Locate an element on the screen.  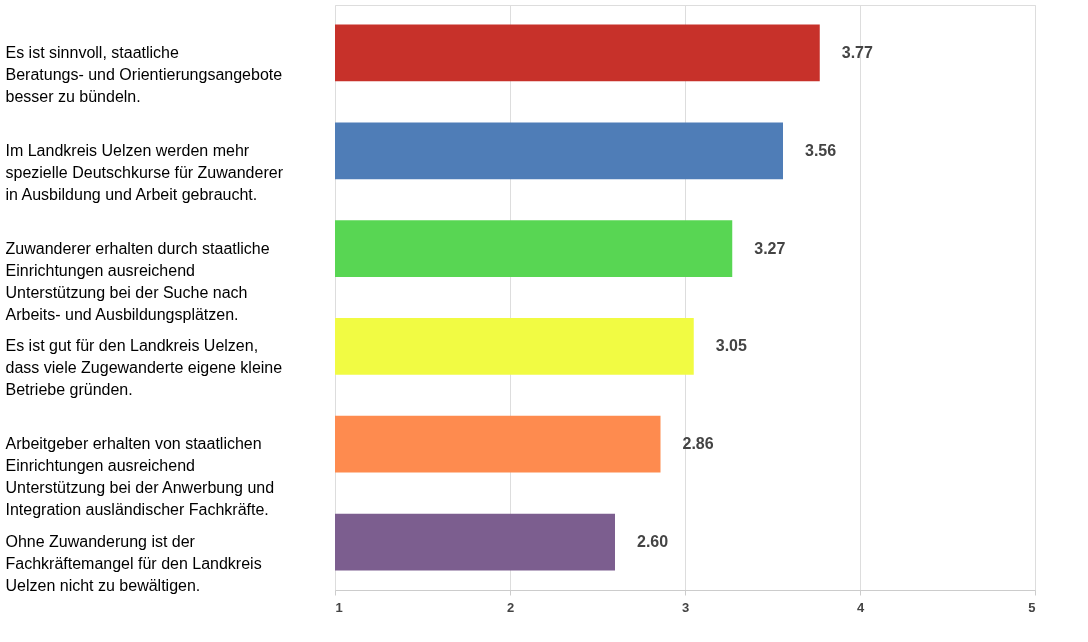
y-tick-label: Es ist sinnvoll, staatliche Beratungs- und Orientierungsangebote besser zu bündeln. is located at coordinates (144, 74).